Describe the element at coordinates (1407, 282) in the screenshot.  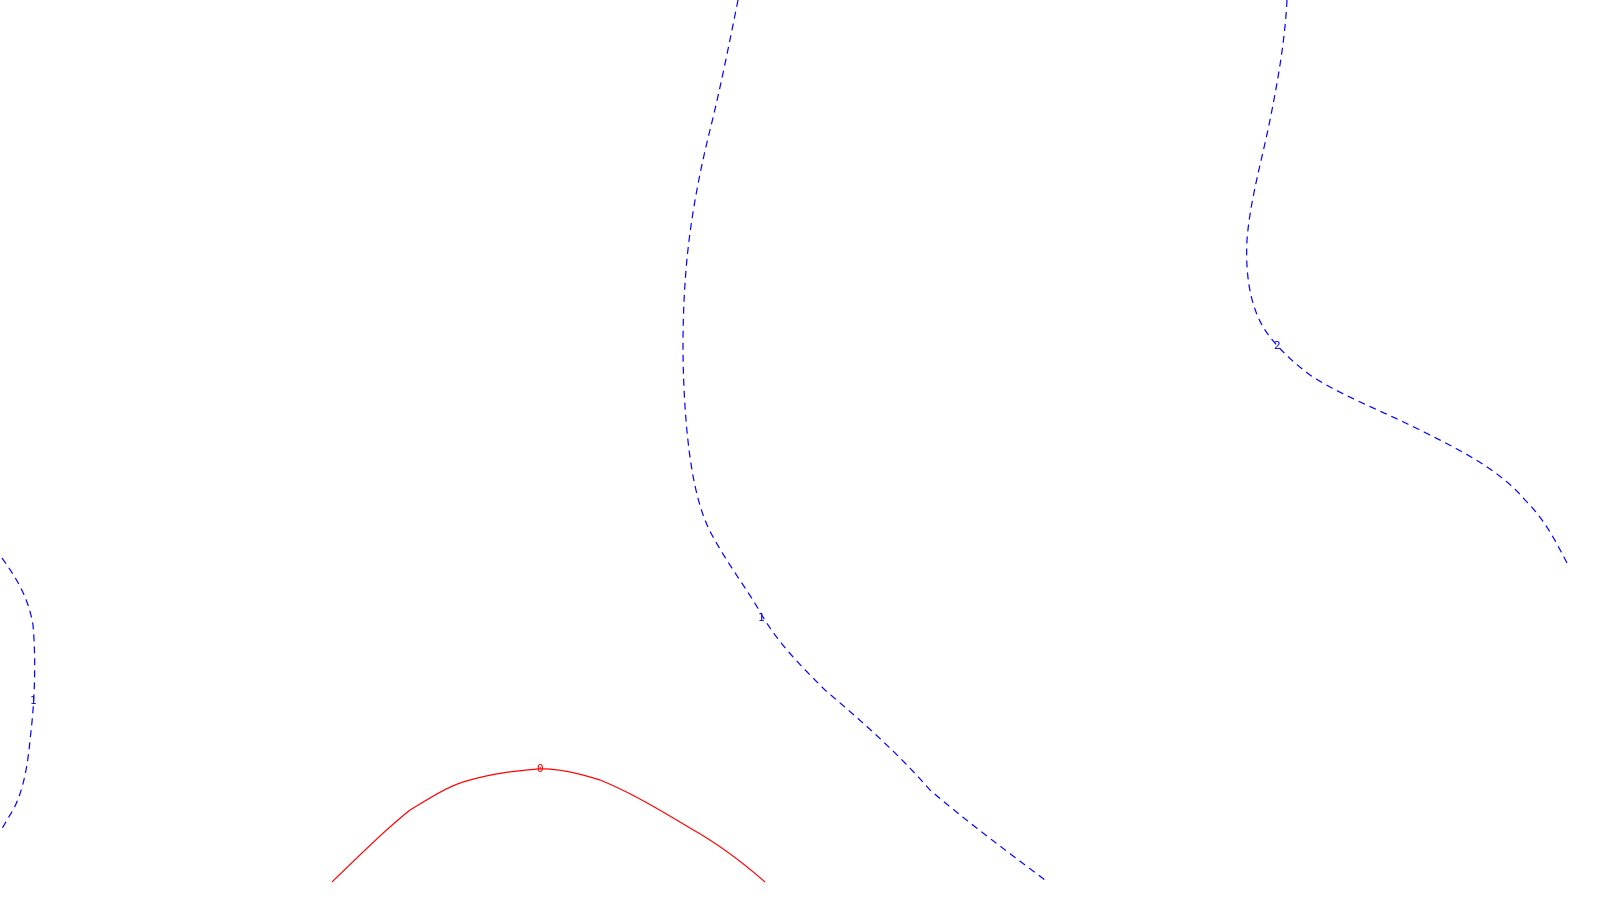
I see `contour-line-right` at that location.